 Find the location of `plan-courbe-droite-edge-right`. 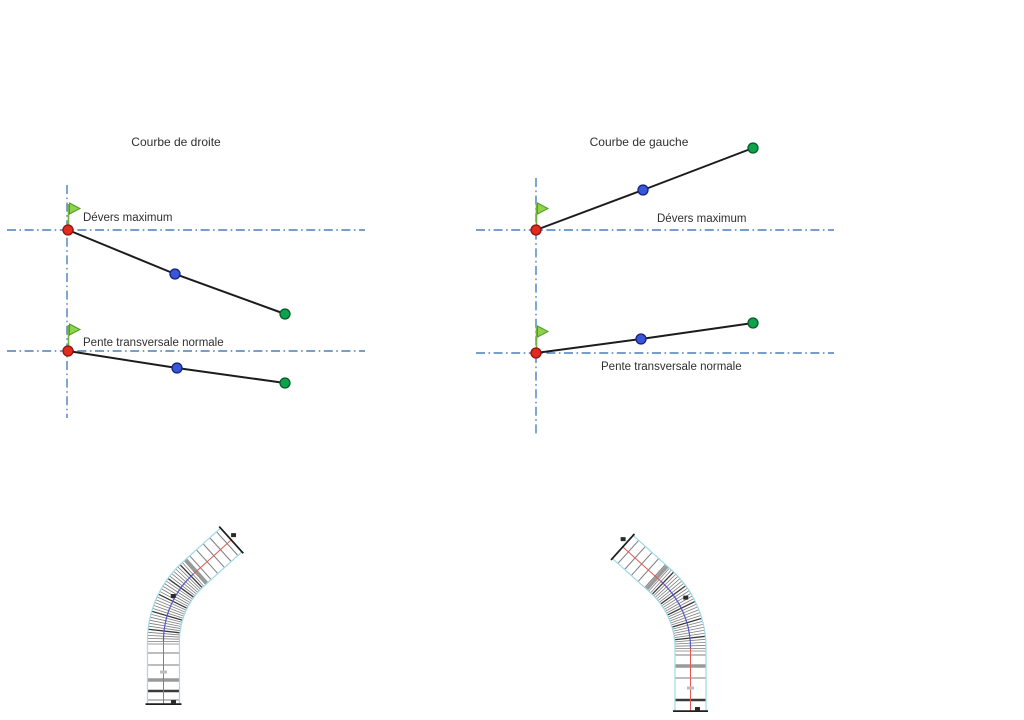

plan-courbe-droite-edge-right is located at coordinates (210, 627).